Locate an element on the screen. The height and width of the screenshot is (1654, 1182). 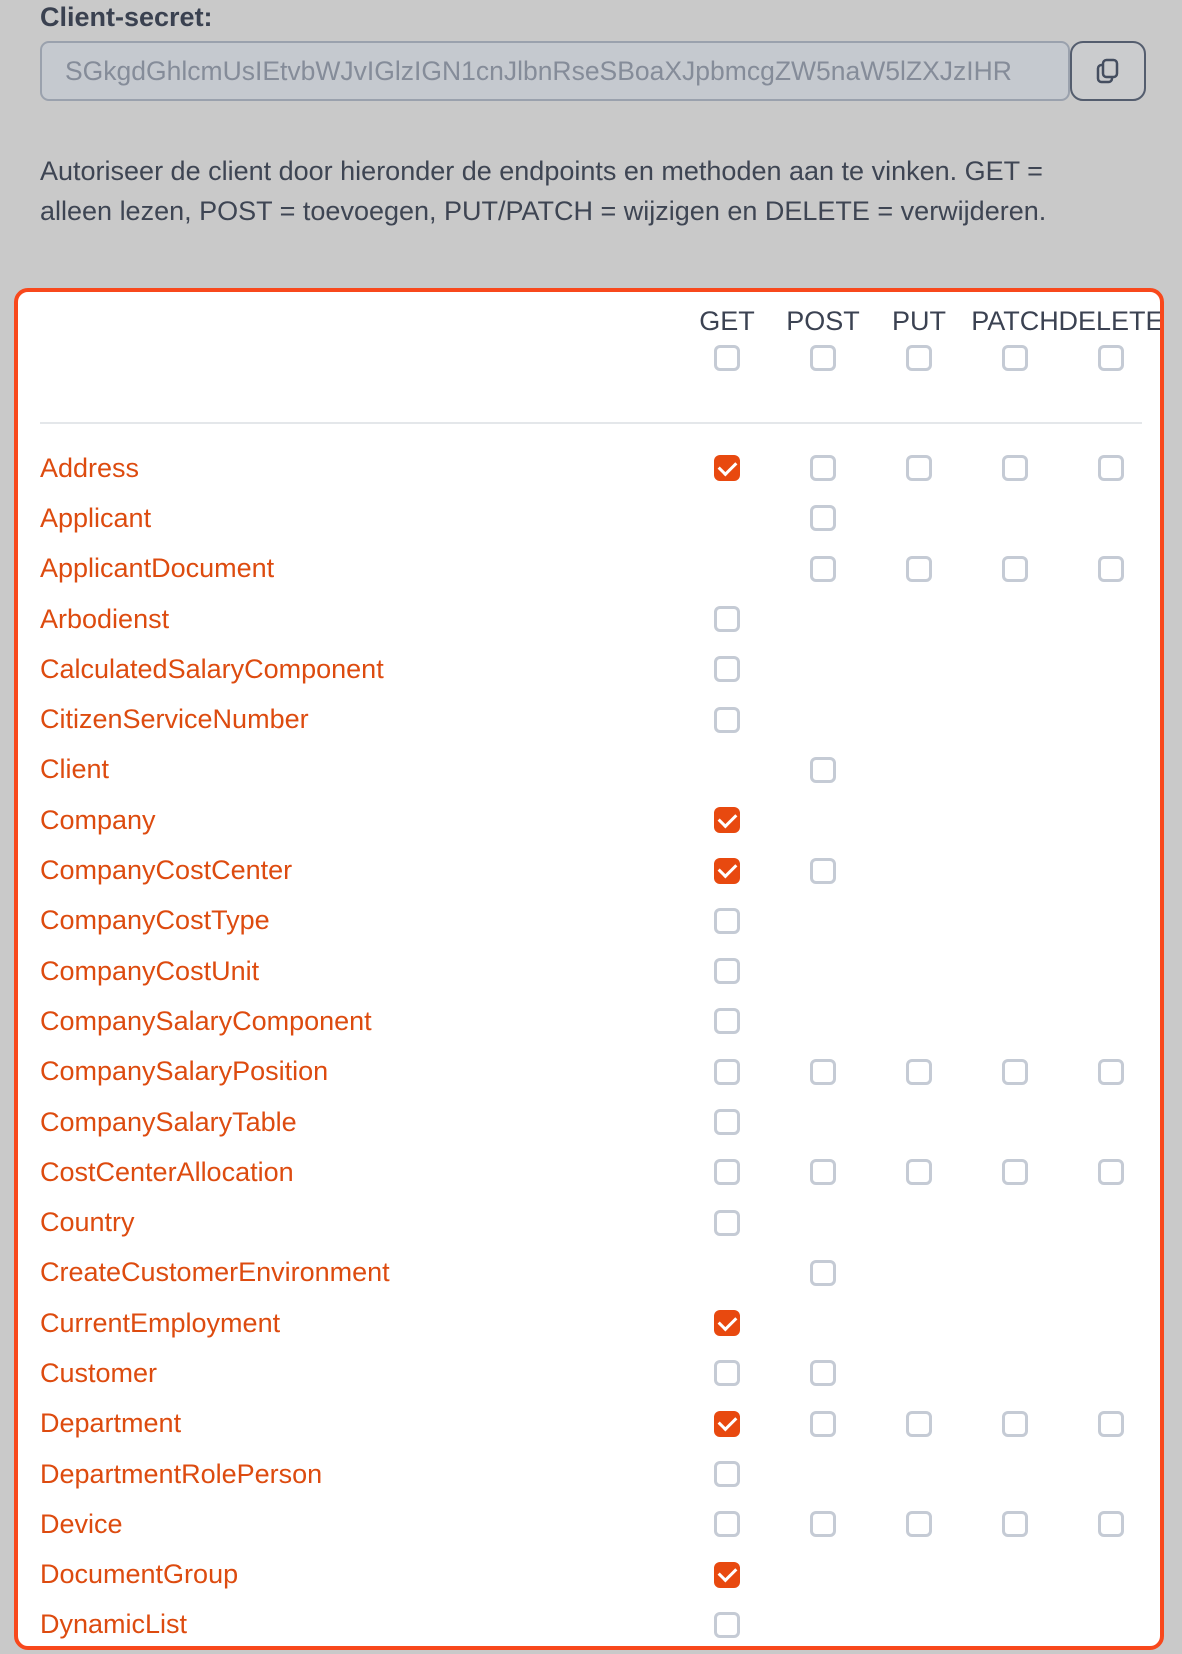
copy-button is located at coordinates (1108, 71).